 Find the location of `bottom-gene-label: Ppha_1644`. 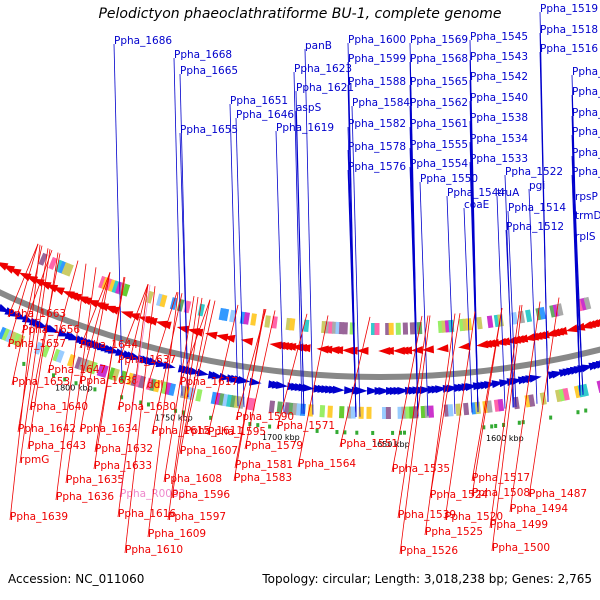

bottom-gene-label: Ppha_1644 is located at coordinates (109, 345).